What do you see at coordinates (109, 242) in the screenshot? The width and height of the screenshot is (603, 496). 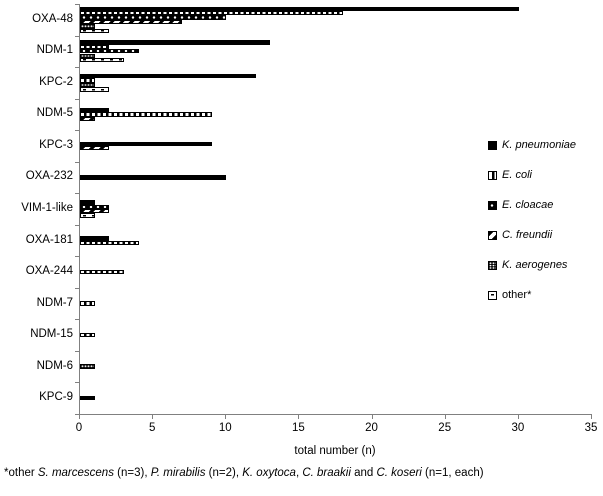 I see `bar-OXA-181-ec` at bounding box center [109, 242].